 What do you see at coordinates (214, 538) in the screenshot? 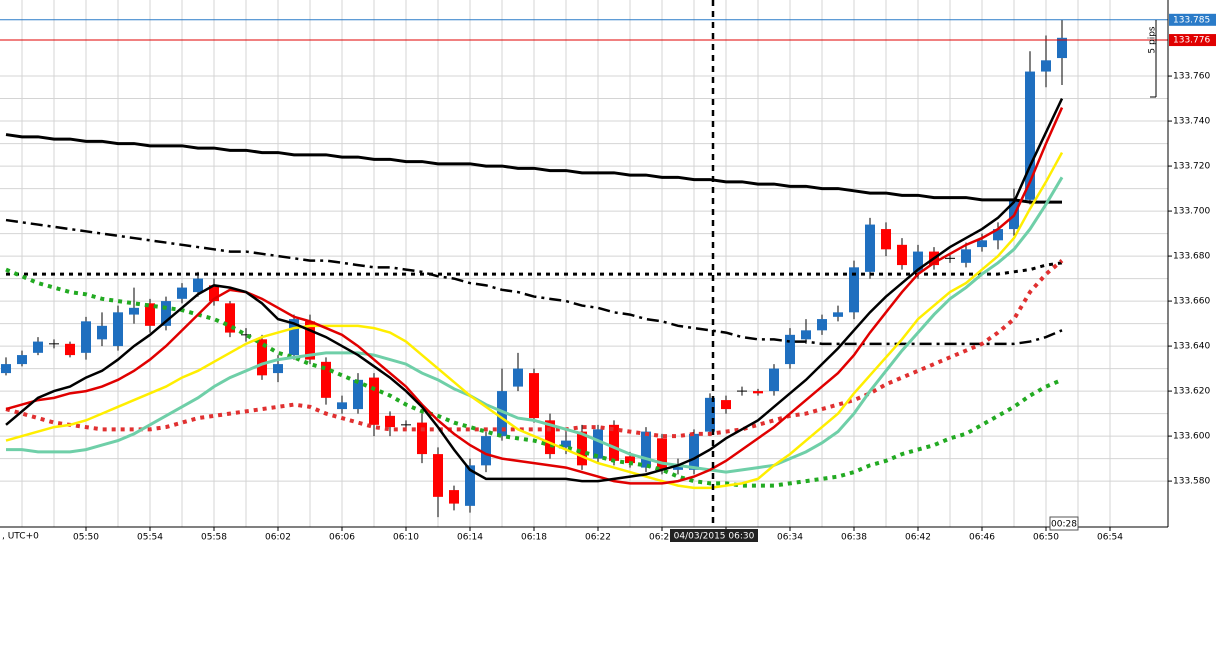
I see `x-tick-label: 05:58` at bounding box center [214, 538].